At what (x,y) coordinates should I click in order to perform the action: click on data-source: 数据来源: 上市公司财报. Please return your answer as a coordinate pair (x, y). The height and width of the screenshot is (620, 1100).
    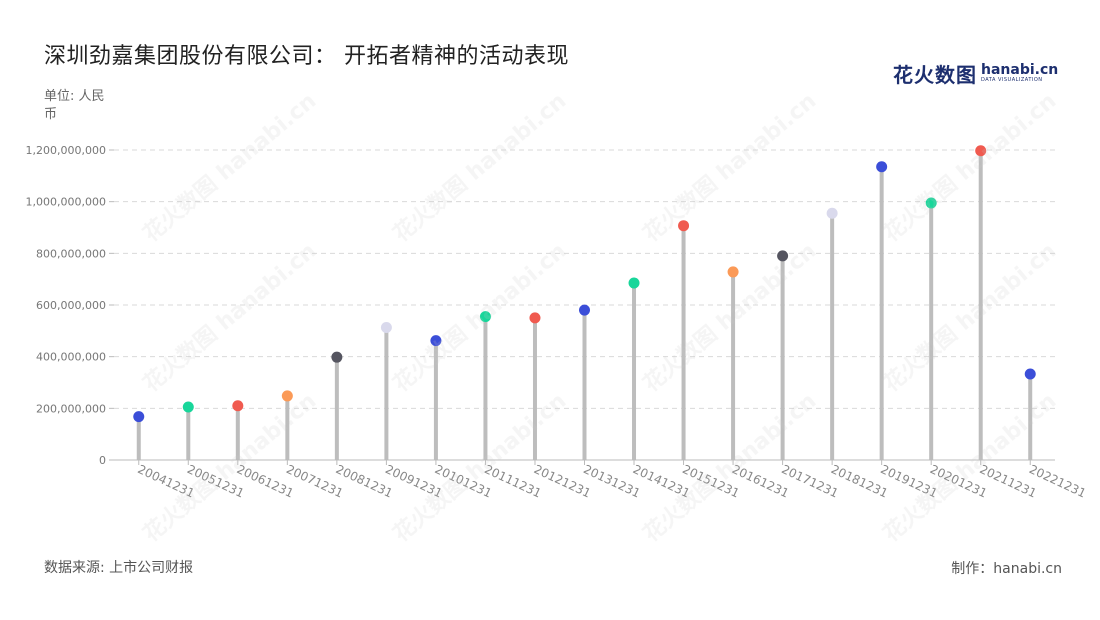
    Looking at the image, I should click on (119, 568).